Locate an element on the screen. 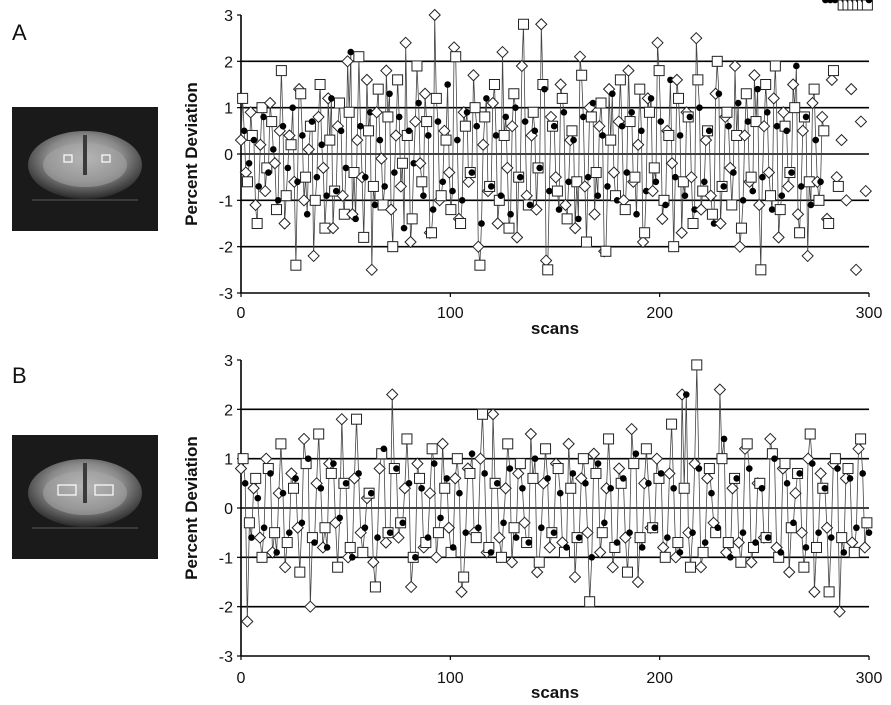 The image size is (891, 705). x-tick-label: 300 is located at coordinates (869, 678).